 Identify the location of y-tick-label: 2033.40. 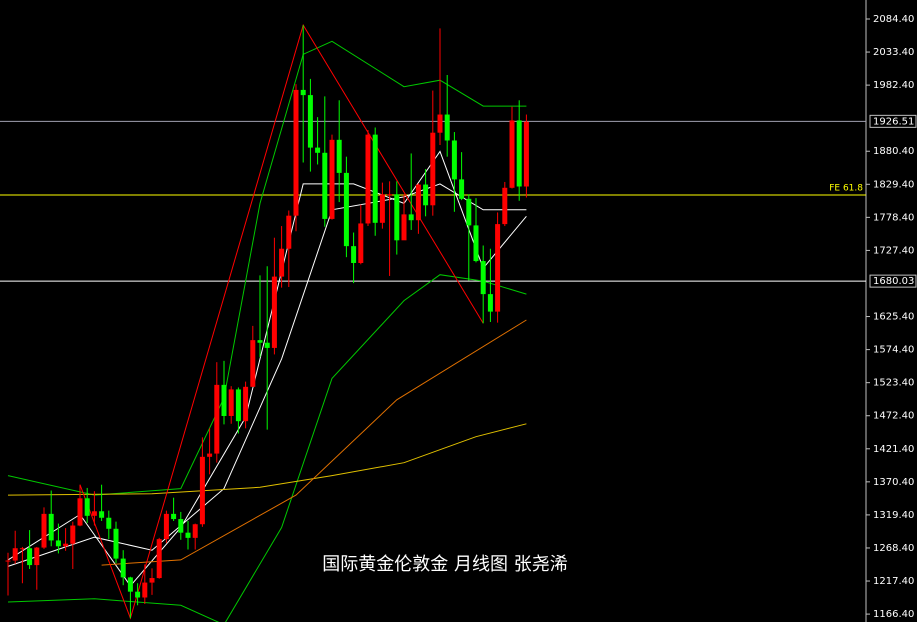
(893, 52).